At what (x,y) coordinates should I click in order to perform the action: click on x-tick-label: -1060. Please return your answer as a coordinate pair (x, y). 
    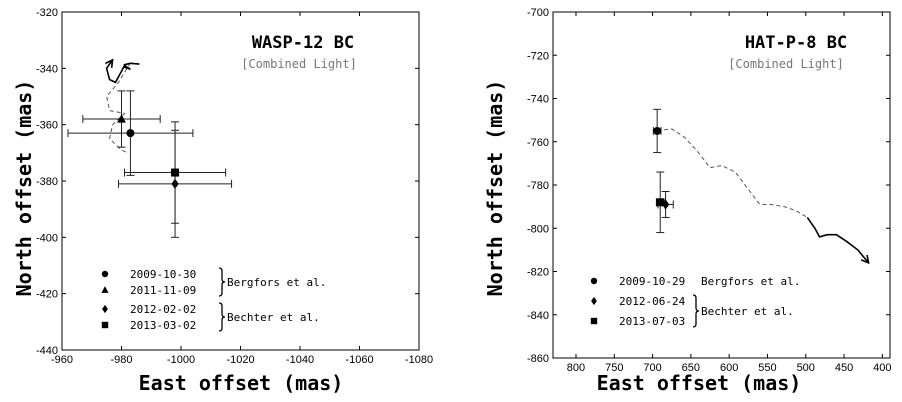
    Looking at the image, I should click on (359, 360).